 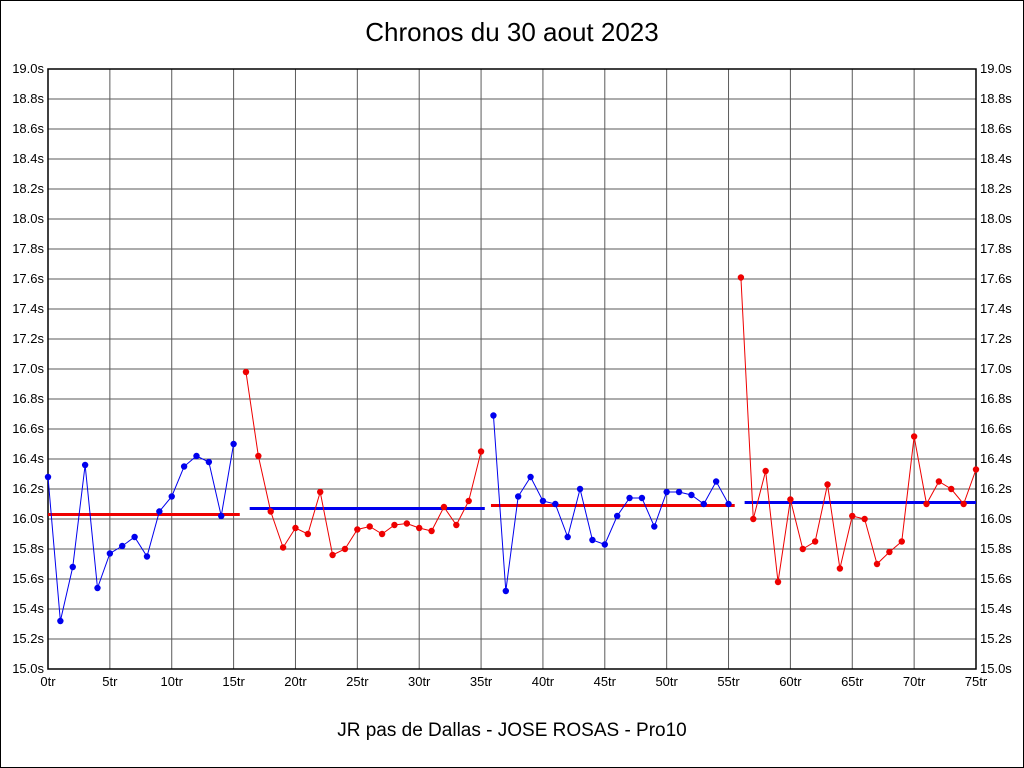 I want to click on x-tick-label: 30tr, so click(x=419, y=681).